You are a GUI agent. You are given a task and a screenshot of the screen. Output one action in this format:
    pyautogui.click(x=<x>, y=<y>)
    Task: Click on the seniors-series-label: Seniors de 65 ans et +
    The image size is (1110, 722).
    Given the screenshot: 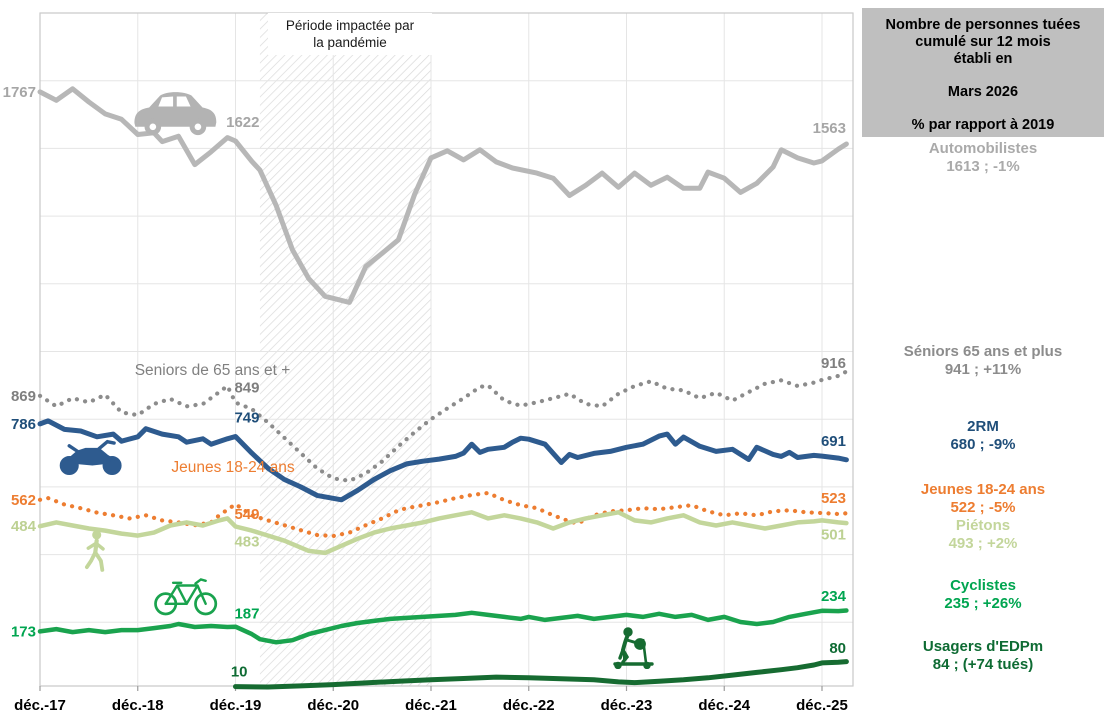 What is the action you would take?
    pyautogui.click(x=212, y=370)
    